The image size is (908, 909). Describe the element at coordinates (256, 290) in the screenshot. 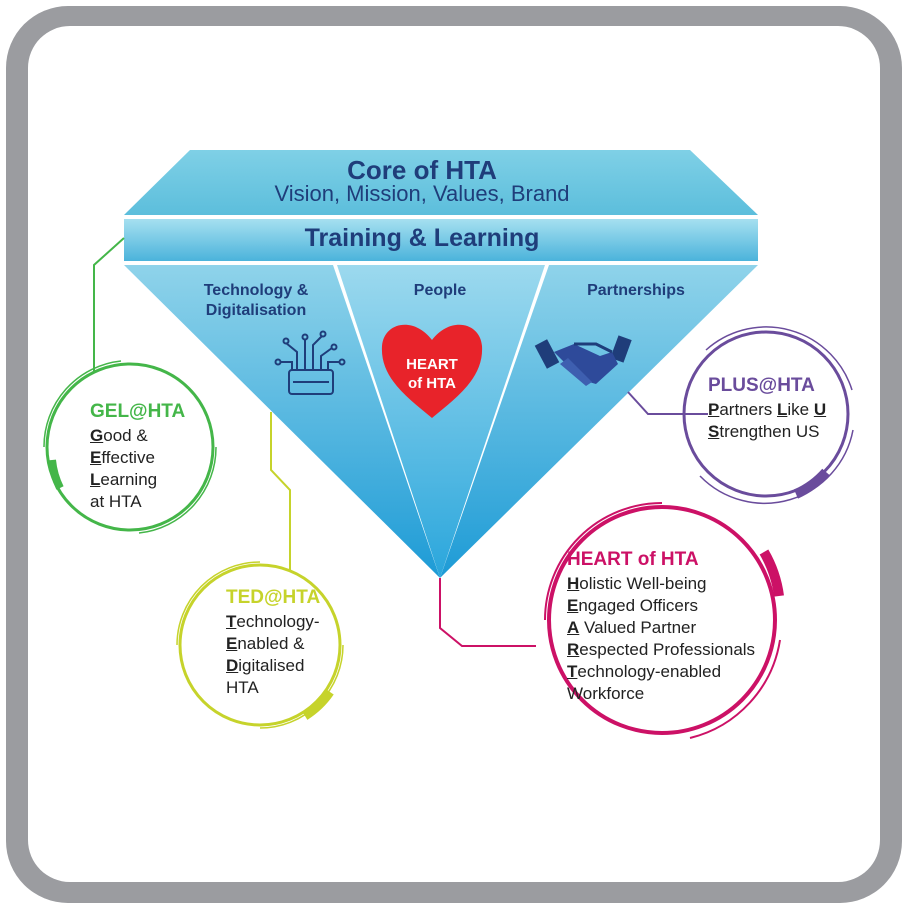

I see `segment-technology-line1: Technology &` at that location.